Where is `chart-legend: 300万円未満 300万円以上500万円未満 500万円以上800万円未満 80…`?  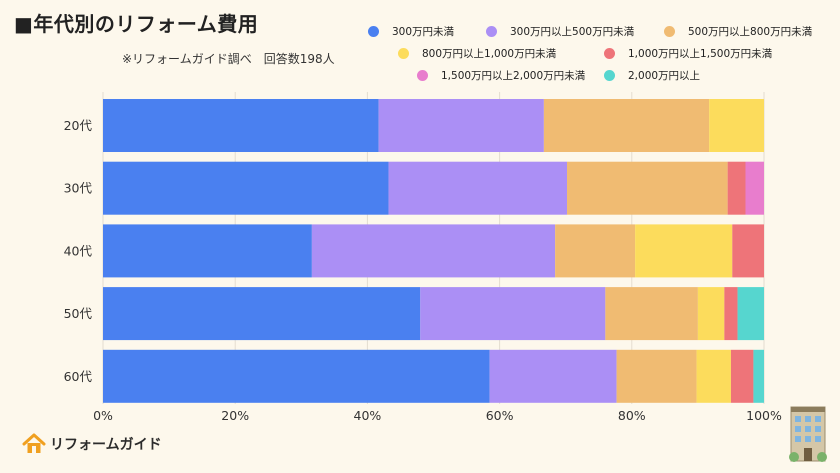 chart-legend: 300万円未満 300万円以上500万円未満 500万円以上800万円未満 80… is located at coordinates (603, 53).